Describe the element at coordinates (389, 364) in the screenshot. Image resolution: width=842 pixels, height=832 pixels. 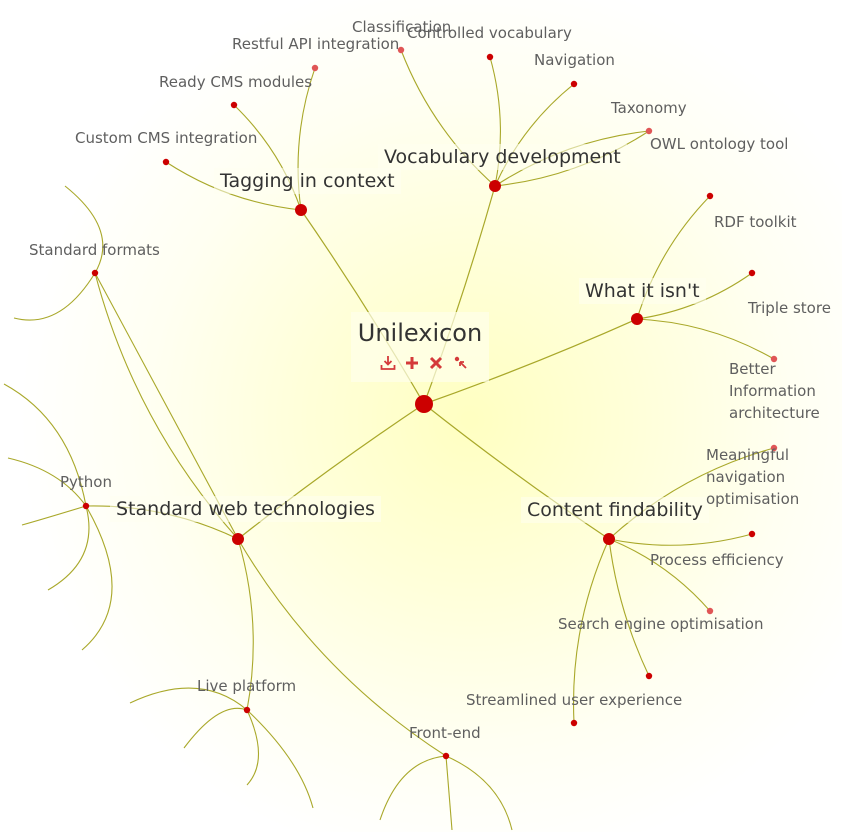
I see `download-icon` at that location.